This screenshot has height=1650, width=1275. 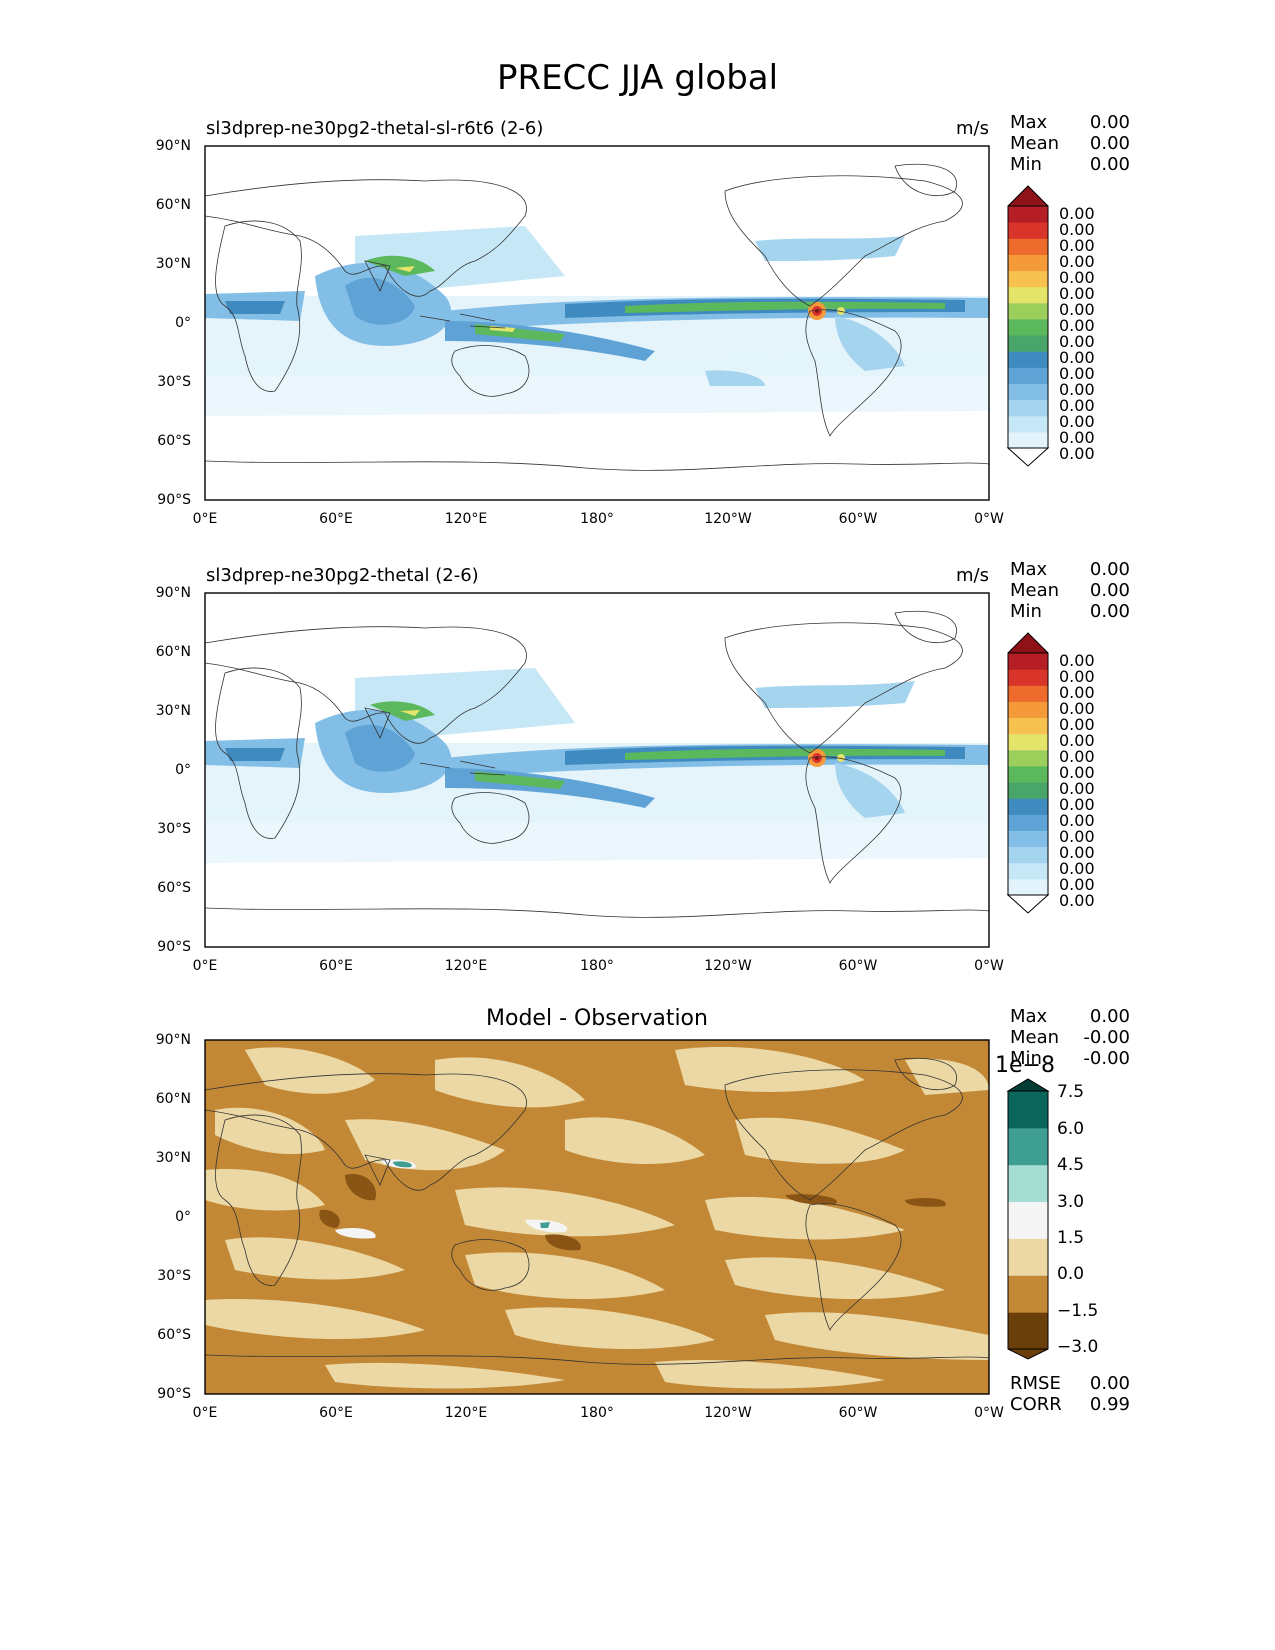 I want to click on panel-1-ytick: 60°N, so click(x=173, y=205).